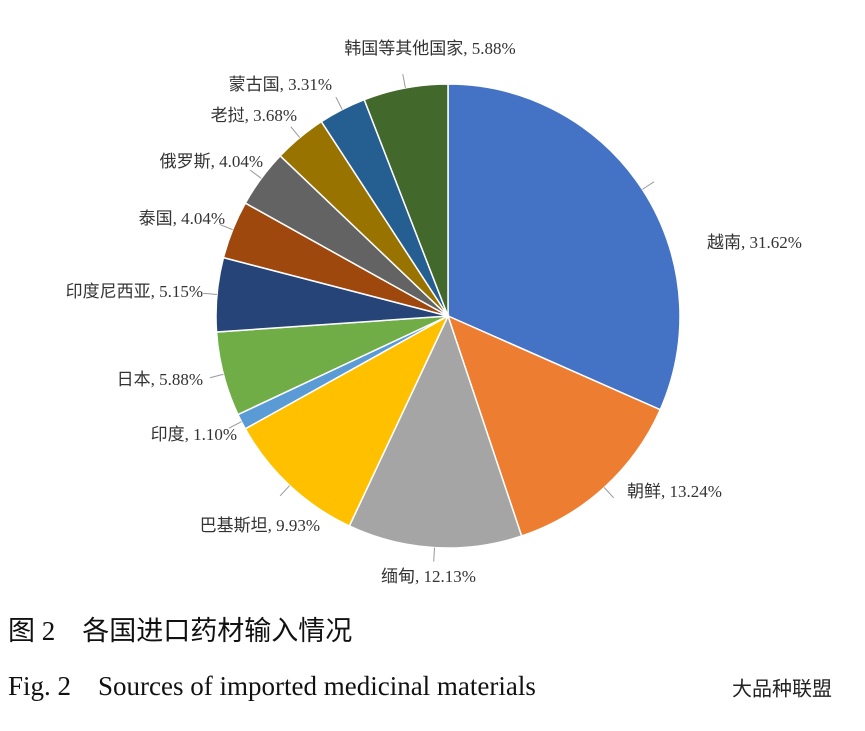  I want to click on data-label: 印度尼西亚, 5.15%, so click(134, 291).